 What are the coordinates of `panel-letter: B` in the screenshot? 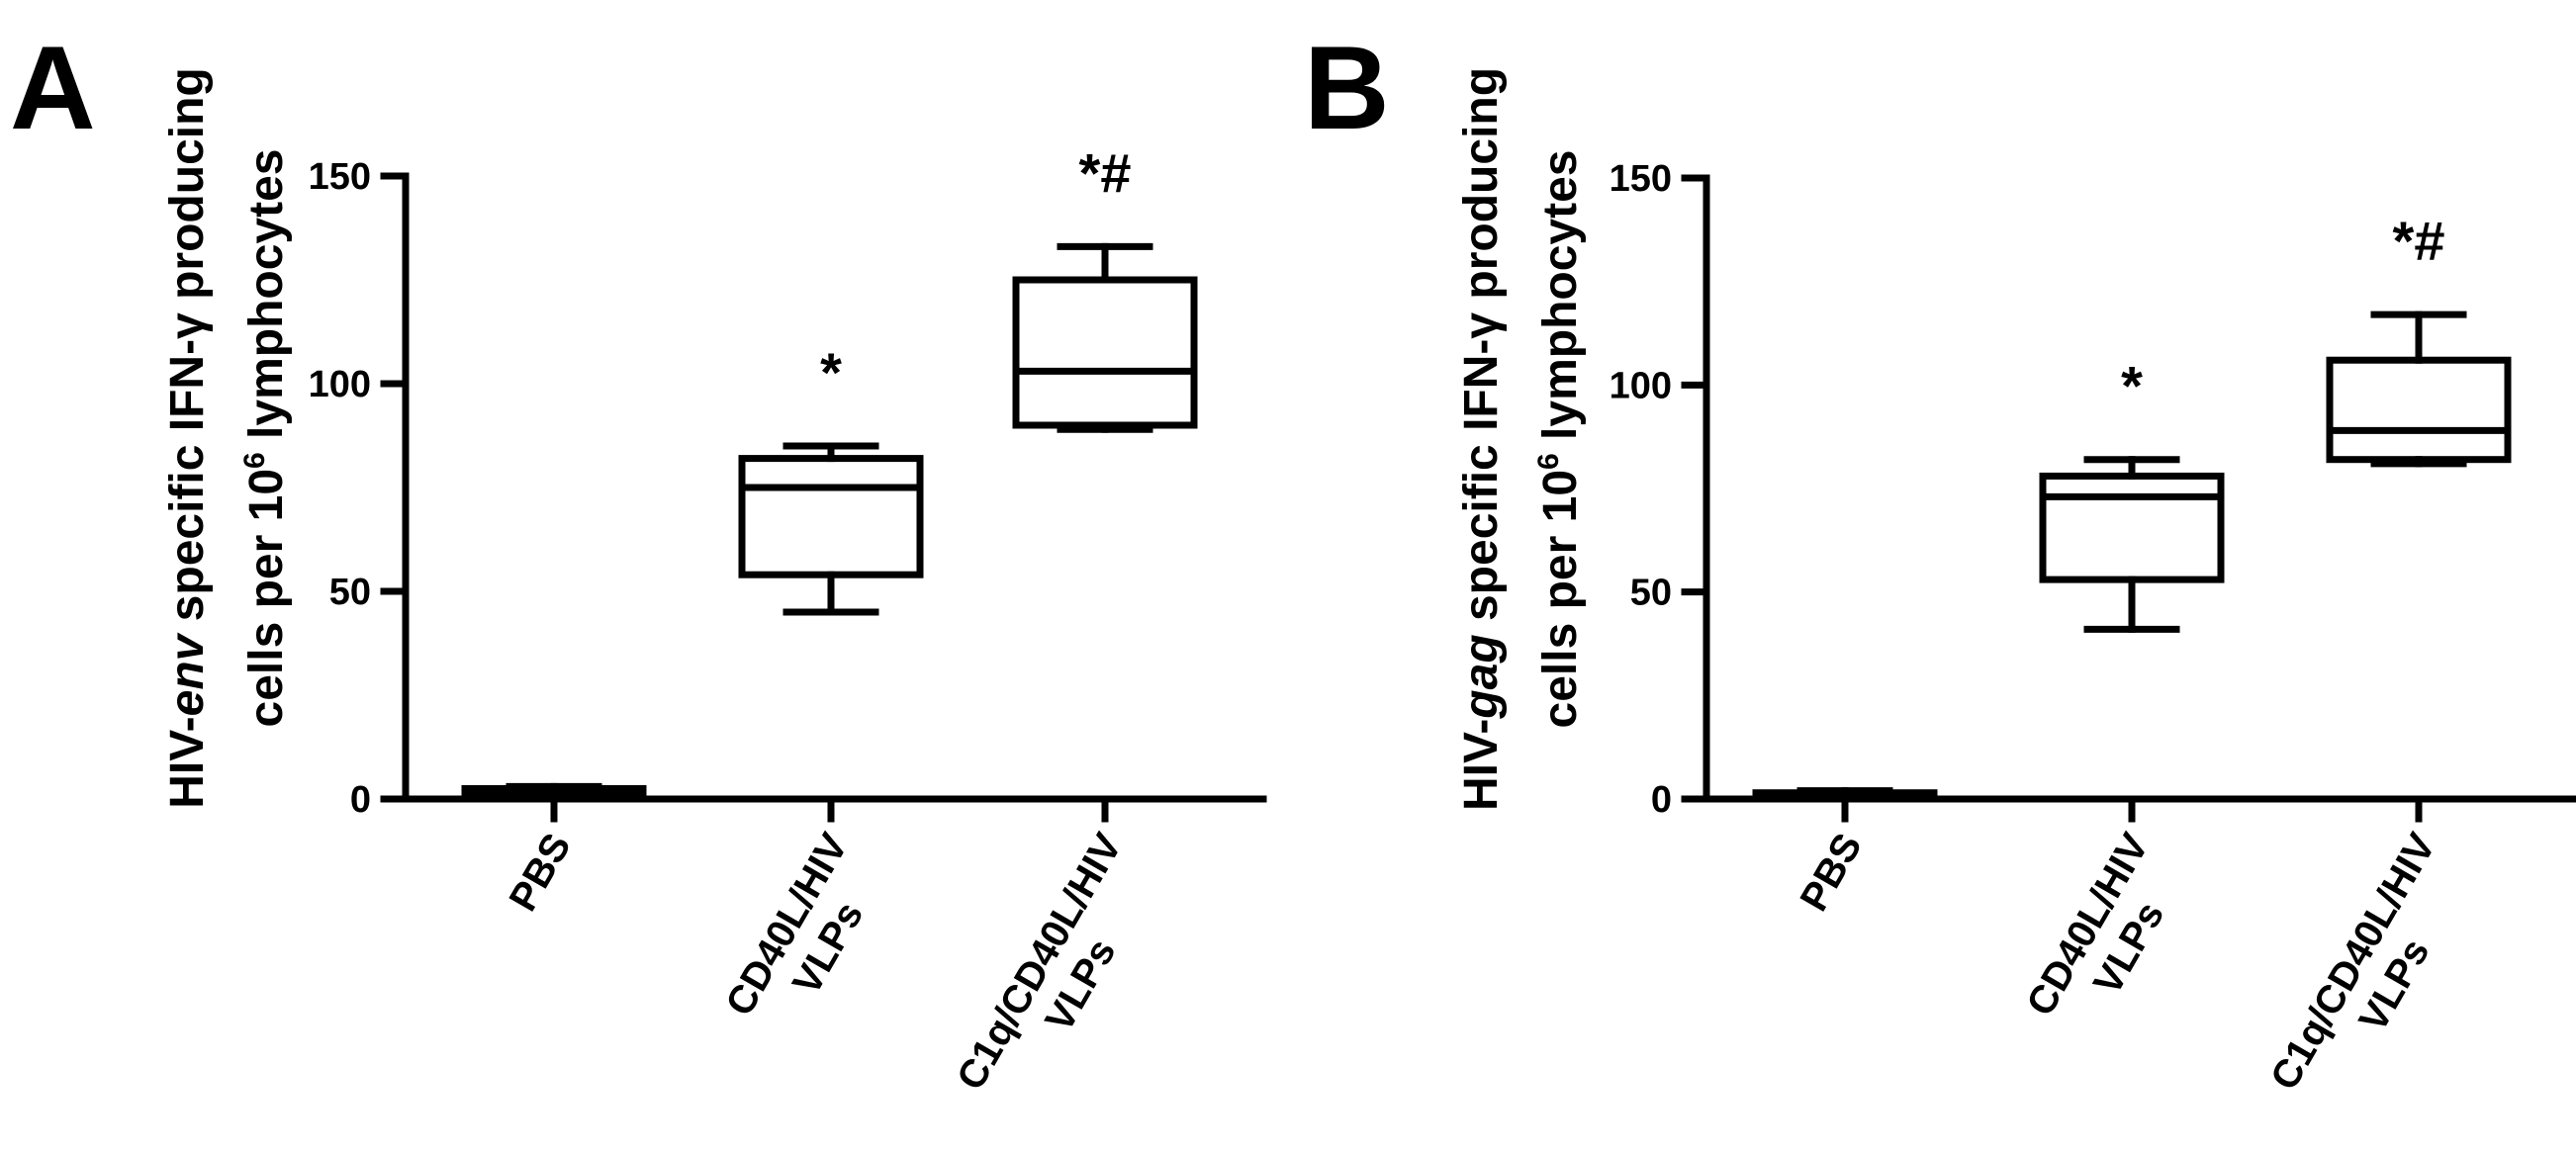 It's located at (1347, 88).